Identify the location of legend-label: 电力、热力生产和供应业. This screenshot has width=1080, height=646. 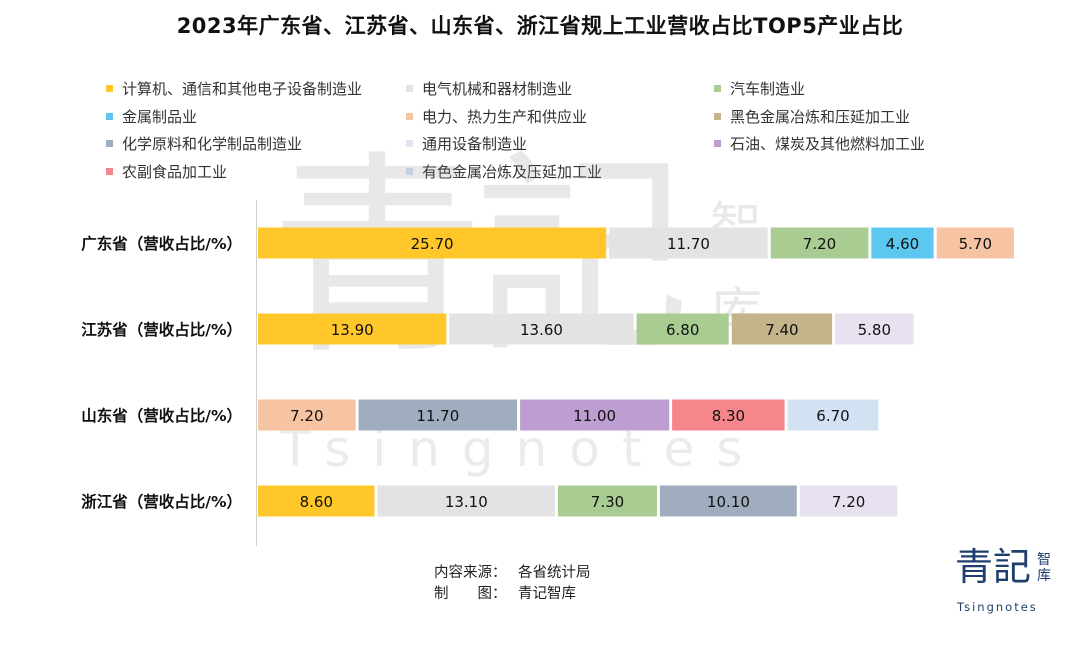
(505, 116).